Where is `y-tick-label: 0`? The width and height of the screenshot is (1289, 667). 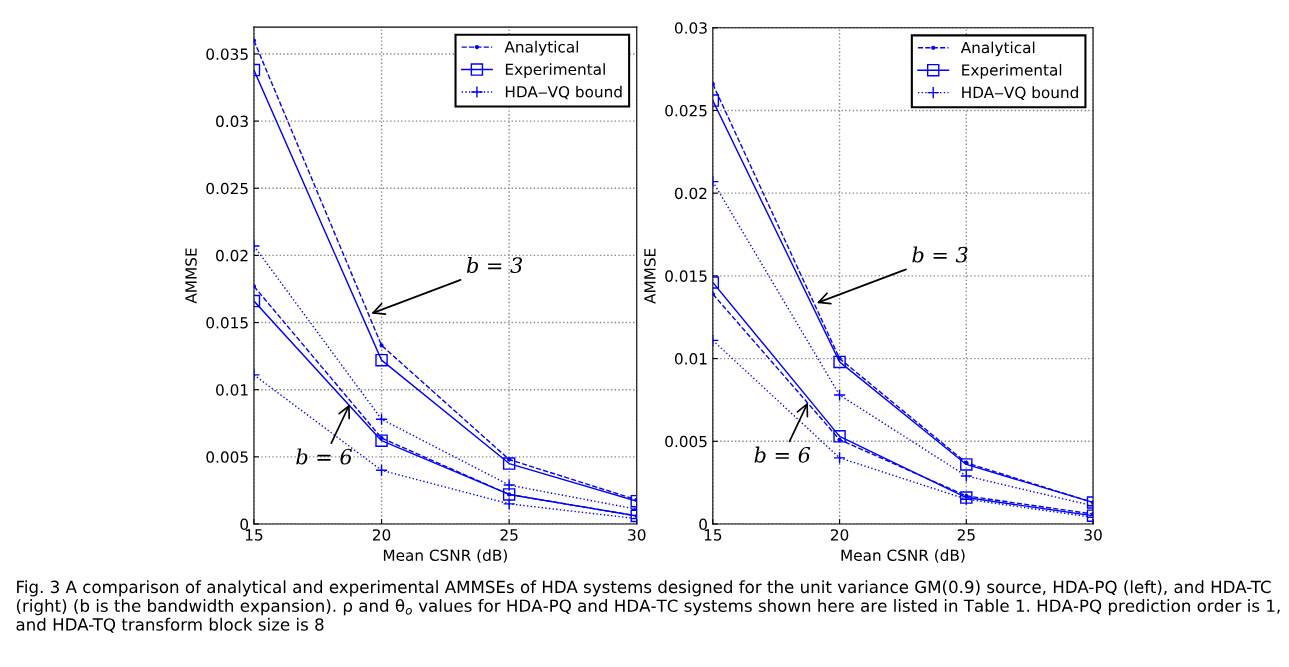
y-tick-label: 0 is located at coordinates (703, 524).